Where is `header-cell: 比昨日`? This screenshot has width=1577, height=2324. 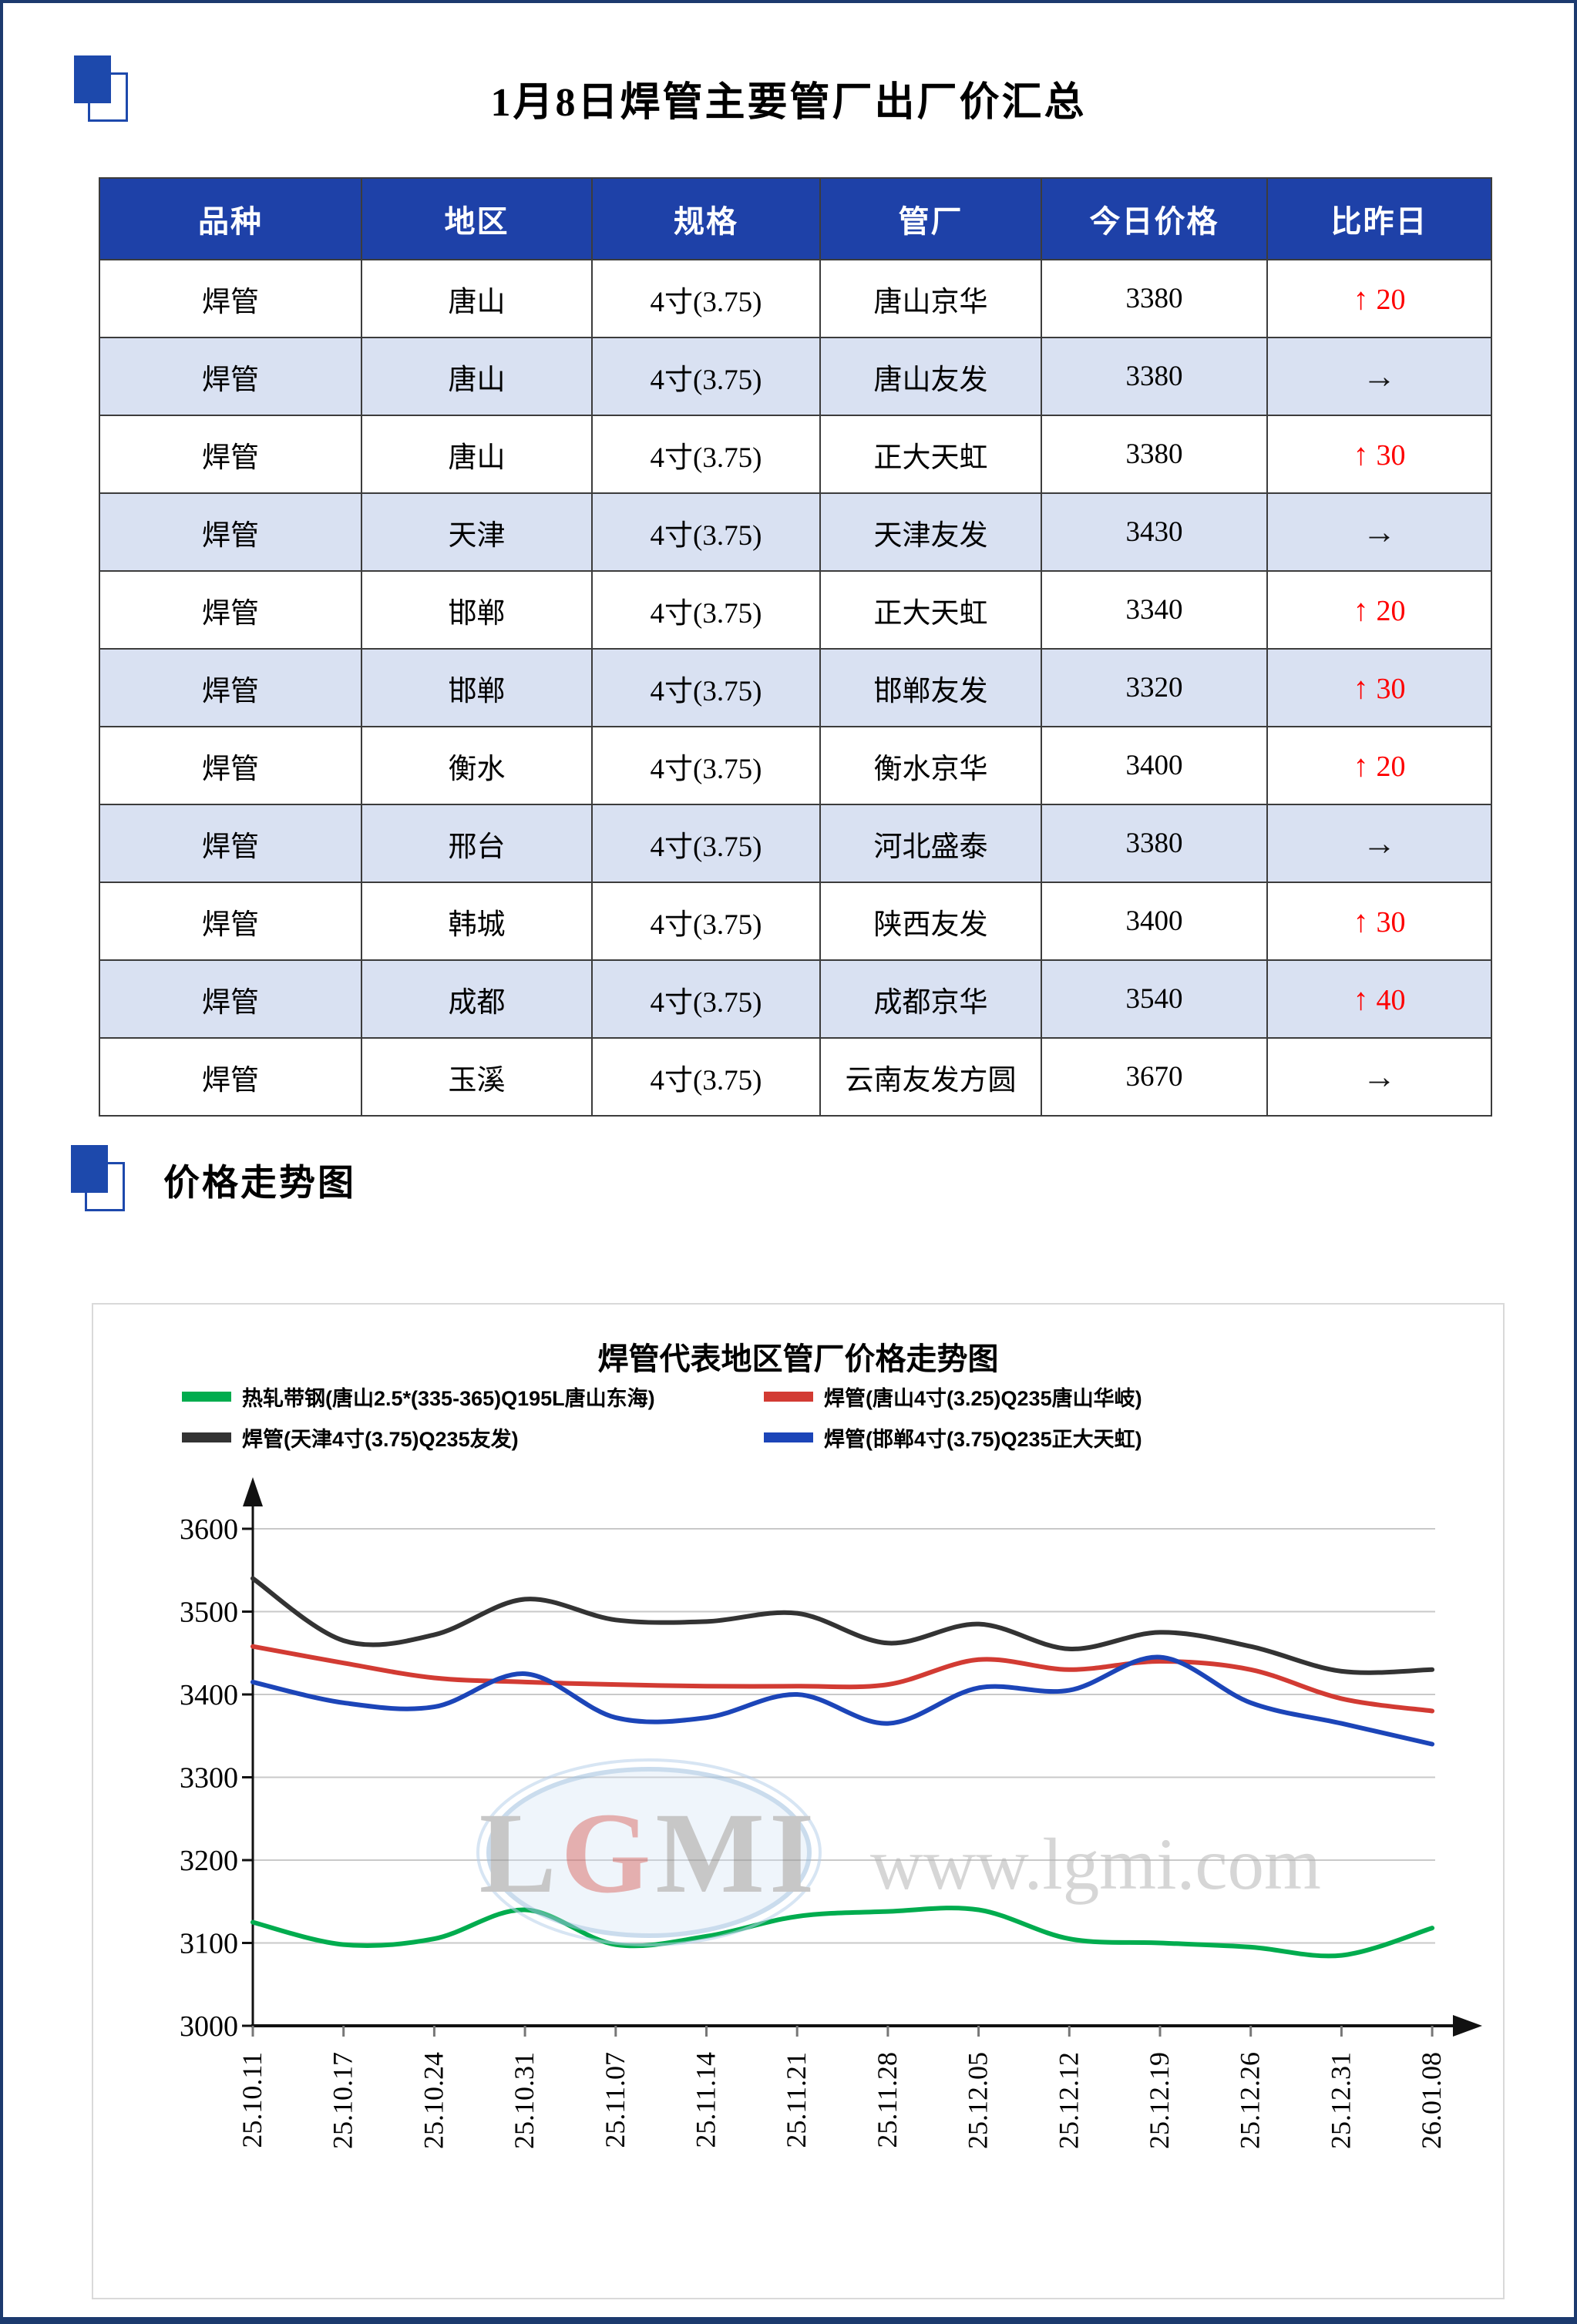
header-cell: 比昨日 is located at coordinates (1379, 219).